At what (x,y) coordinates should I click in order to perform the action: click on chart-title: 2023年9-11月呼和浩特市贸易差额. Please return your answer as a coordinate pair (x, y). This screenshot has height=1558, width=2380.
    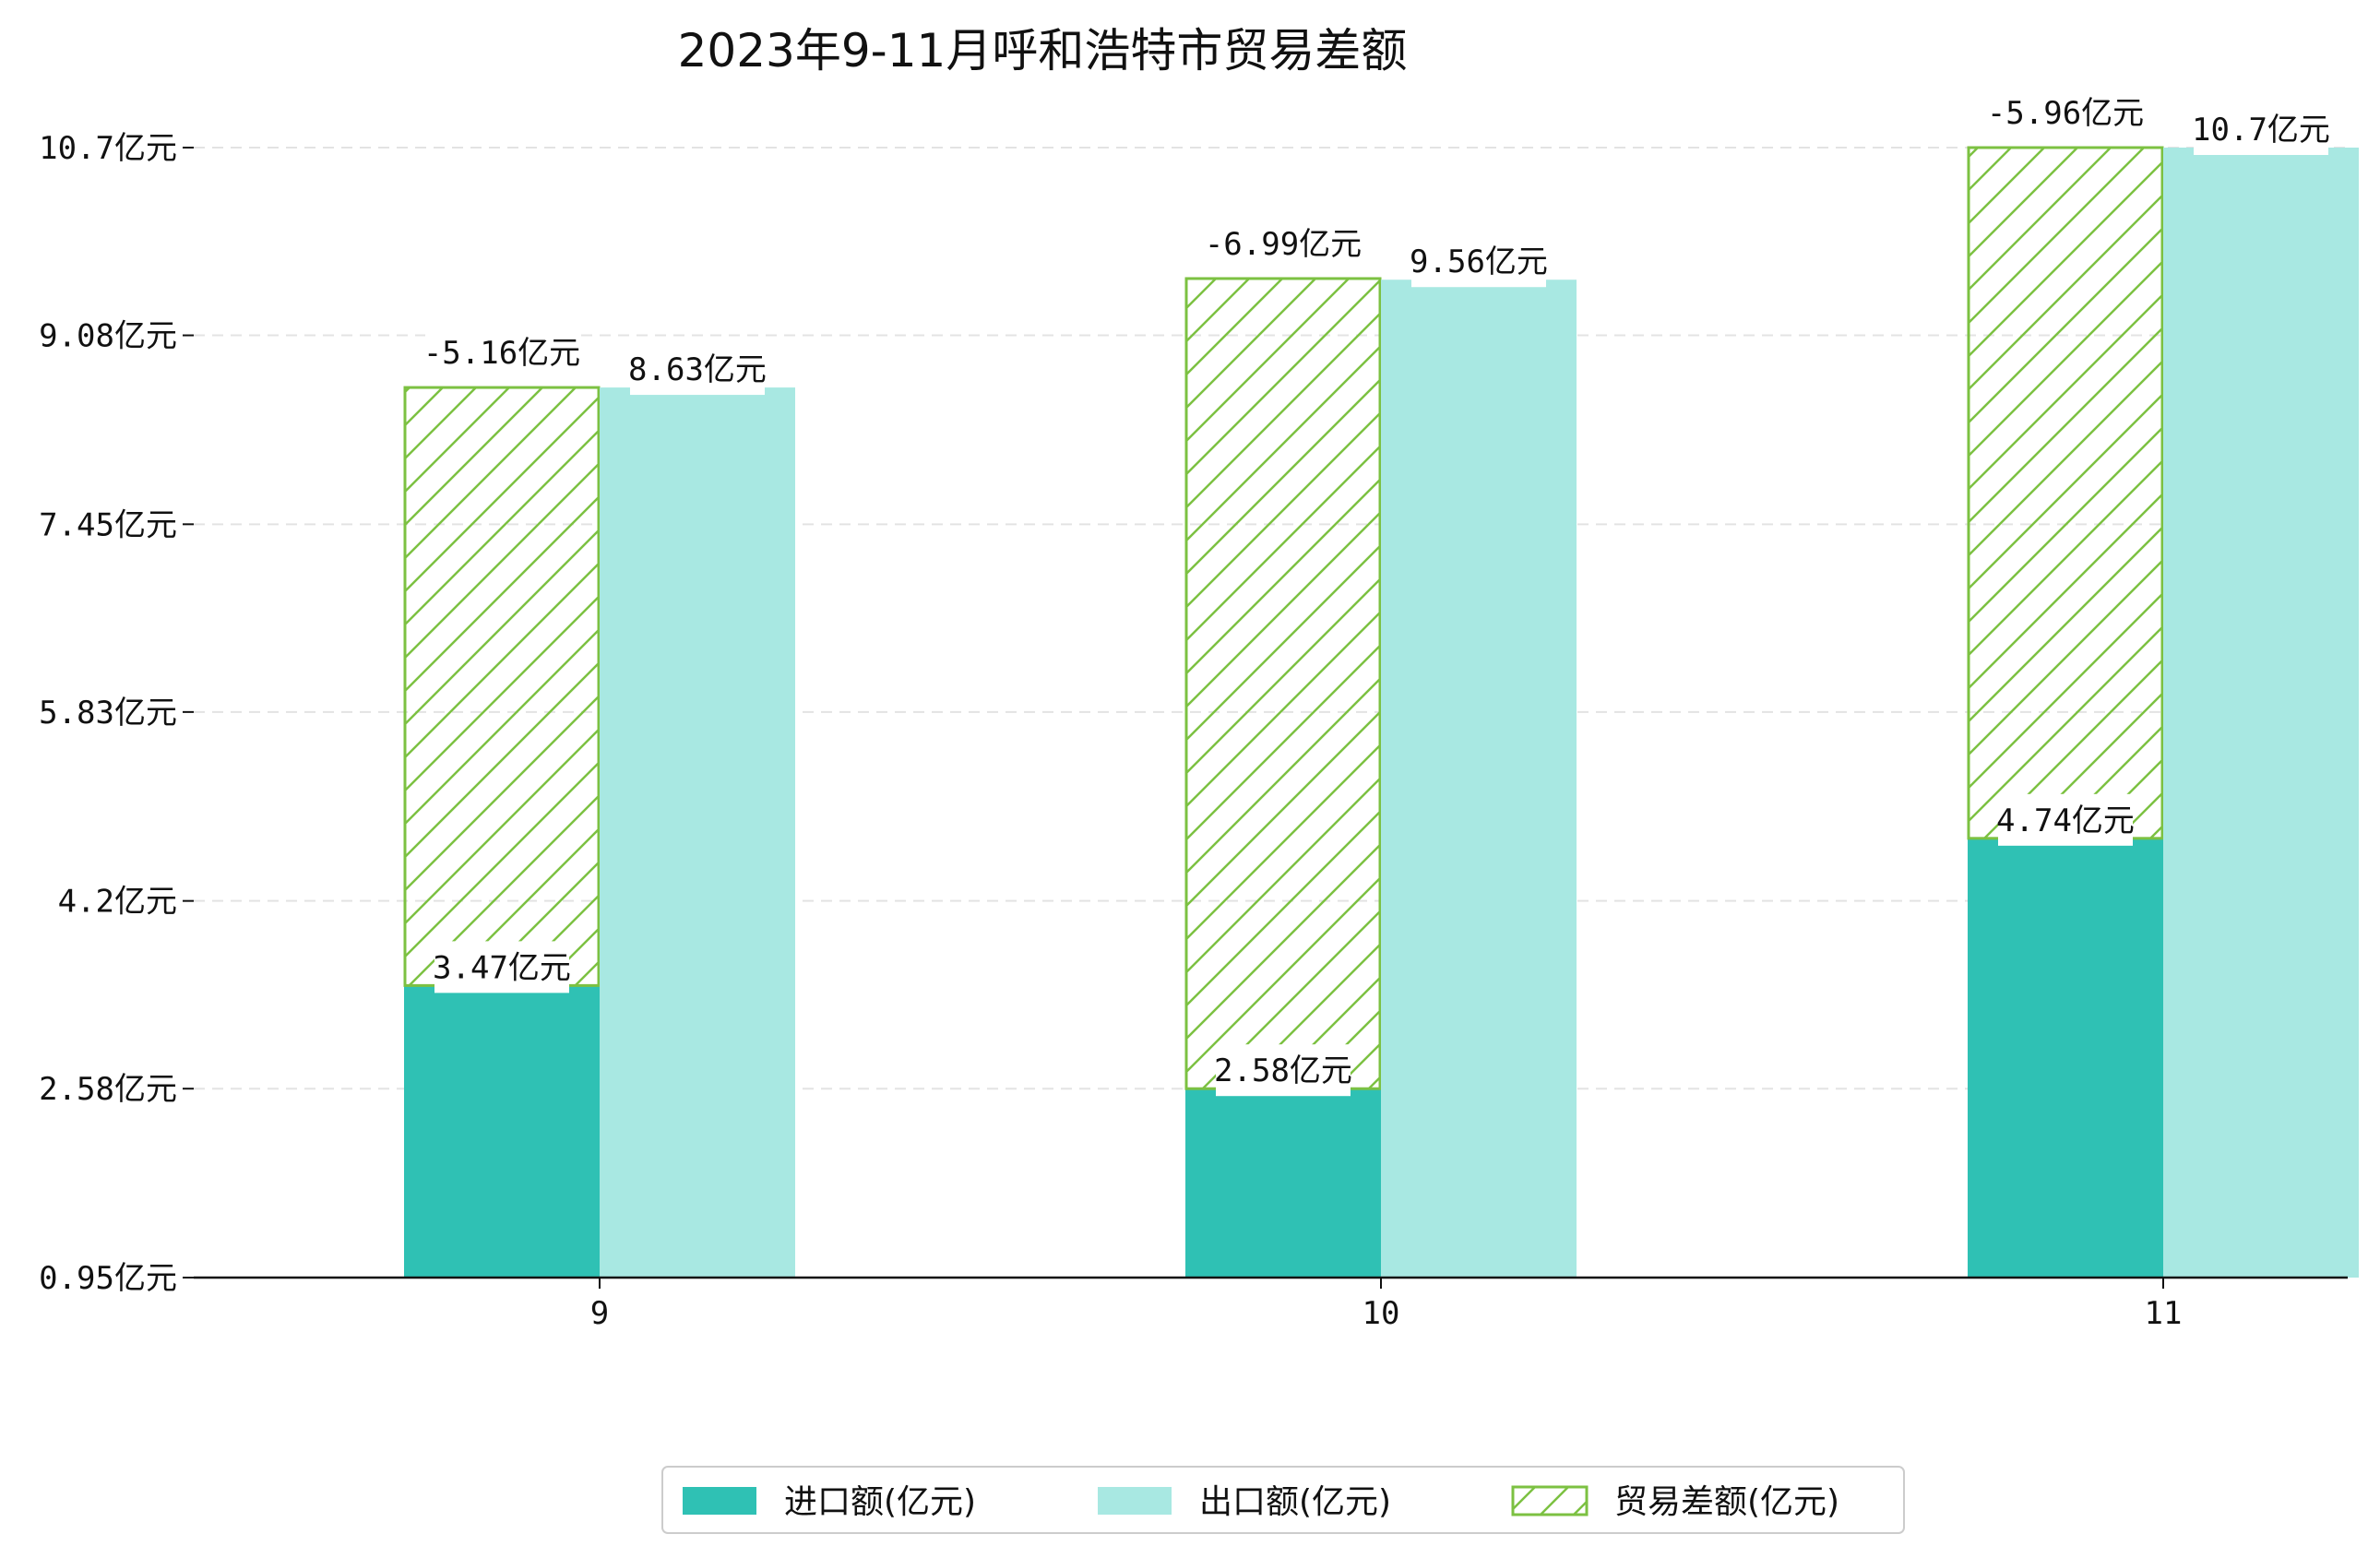
    Looking at the image, I should click on (1043, 50).